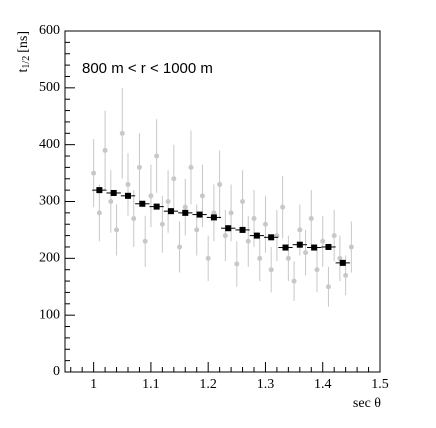 The width and height of the screenshot is (436, 428). Describe the element at coordinates (49, 87) in the screenshot. I see `y-tick-label: 500` at that location.